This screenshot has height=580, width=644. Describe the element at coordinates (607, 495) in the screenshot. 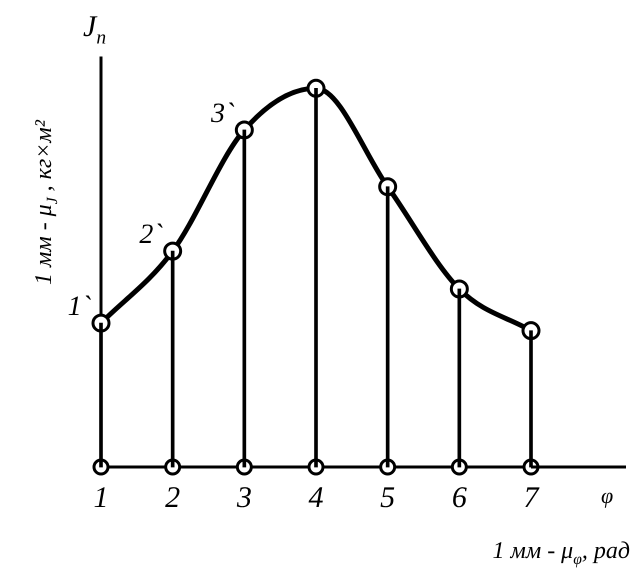

I see `x-axis-title: φ` at that location.